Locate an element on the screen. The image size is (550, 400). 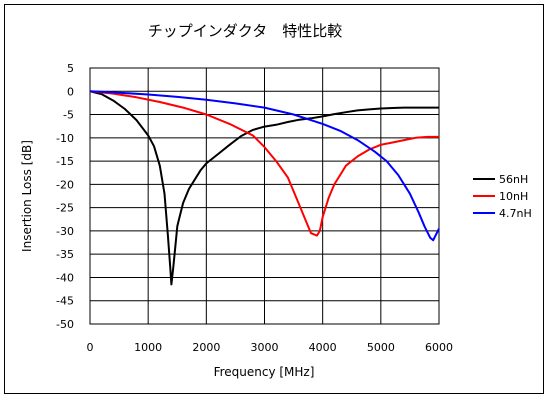
chart-title: チップインダクタ 特性比較 is located at coordinates (245, 31).